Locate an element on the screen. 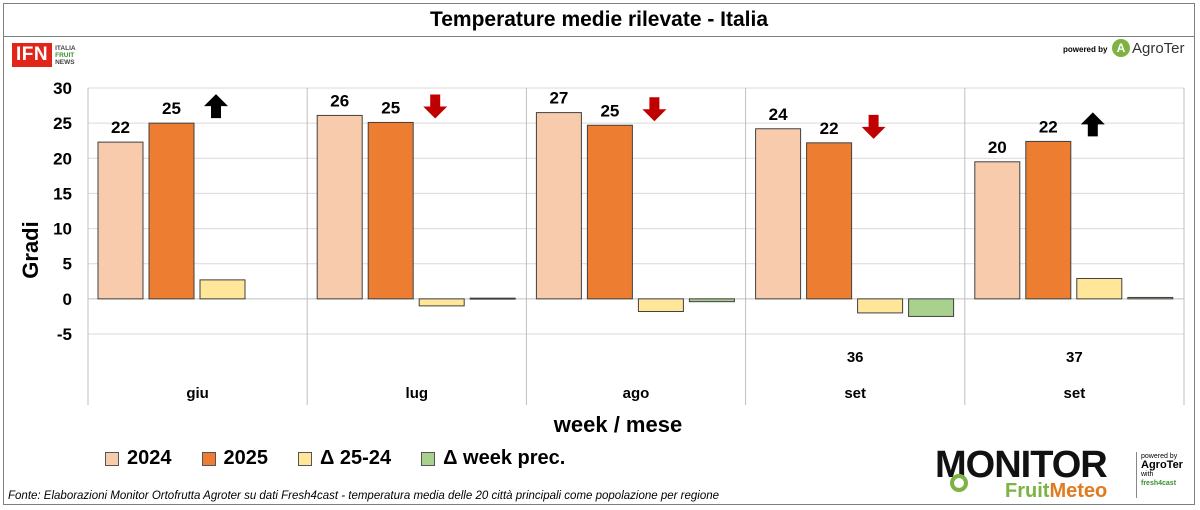 The height and width of the screenshot is (510, 1200). legend-label-delta: Δ 25-24 is located at coordinates (356, 458).